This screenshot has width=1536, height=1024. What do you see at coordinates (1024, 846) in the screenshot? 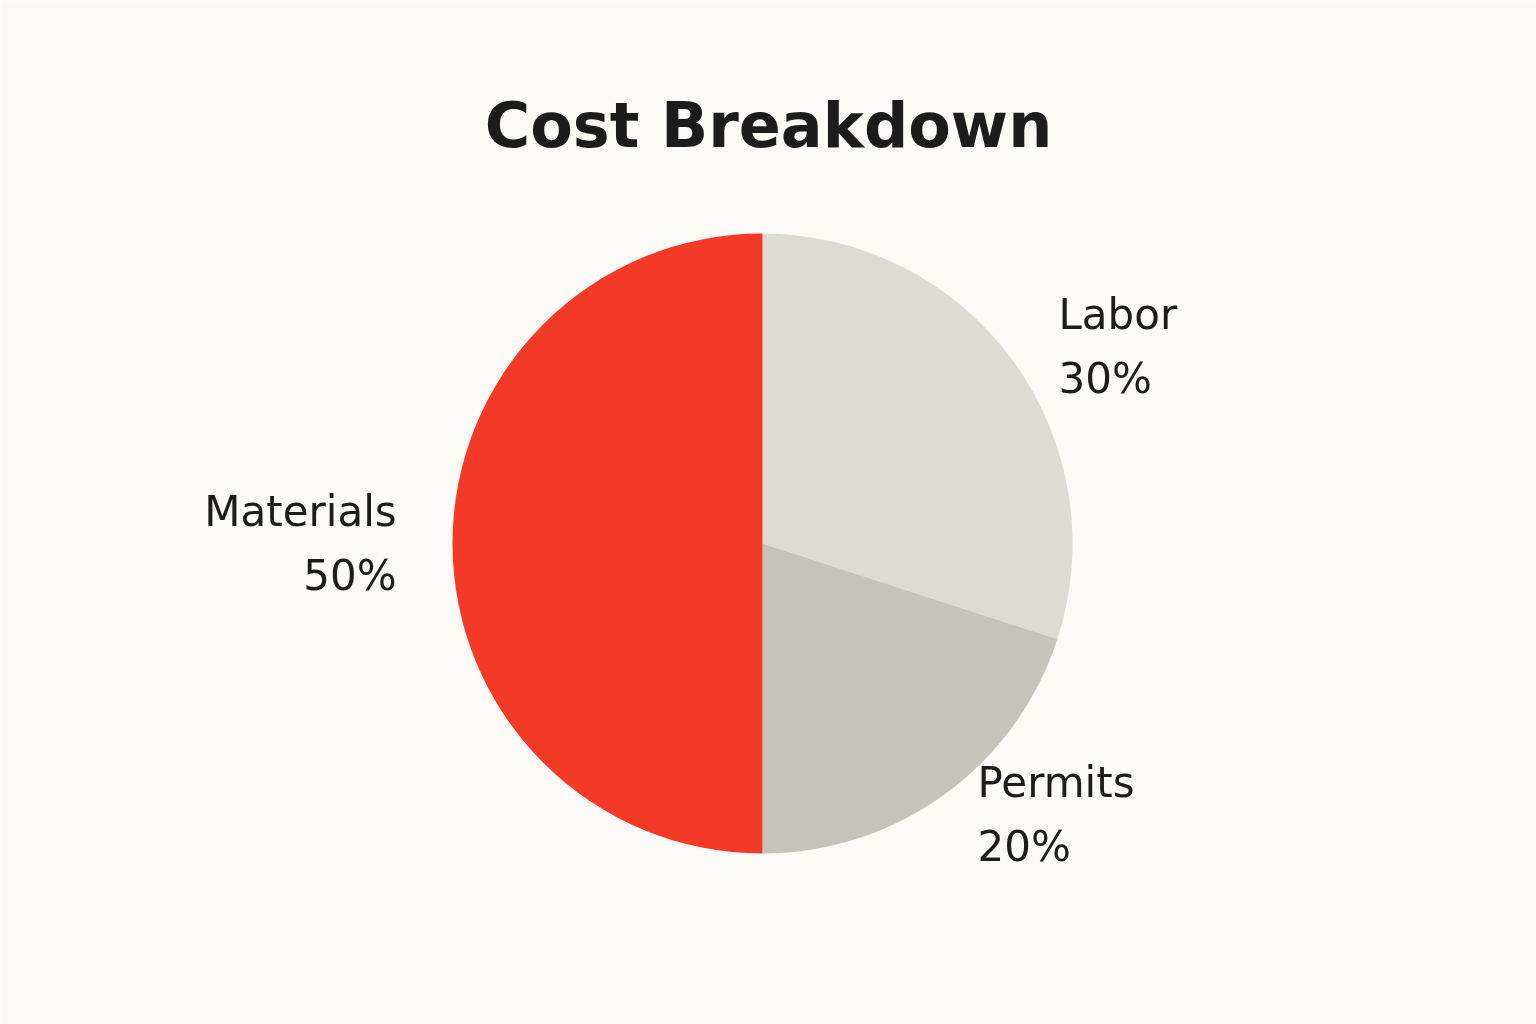
I see `data-label: 20%` at bounding box center [1024, 846].